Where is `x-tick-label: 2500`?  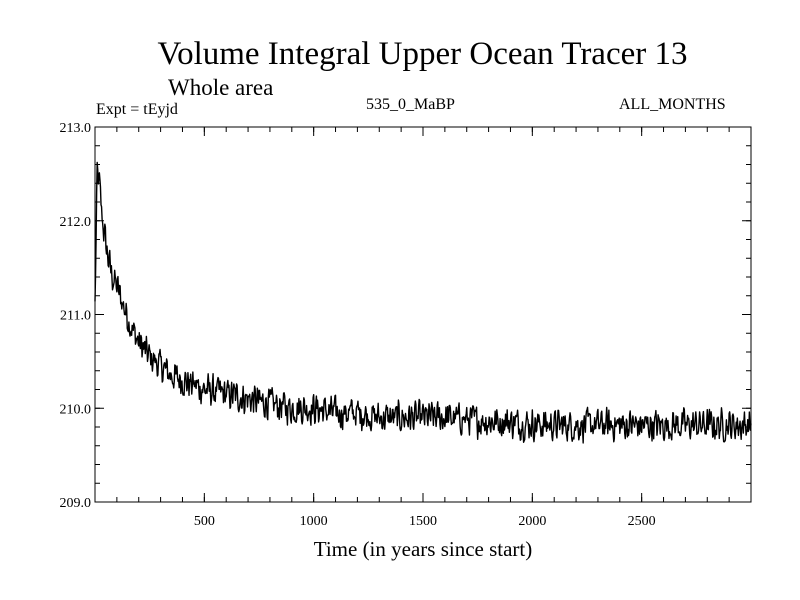 x-tick-label: 2500 is located at coordinates (642, 521).